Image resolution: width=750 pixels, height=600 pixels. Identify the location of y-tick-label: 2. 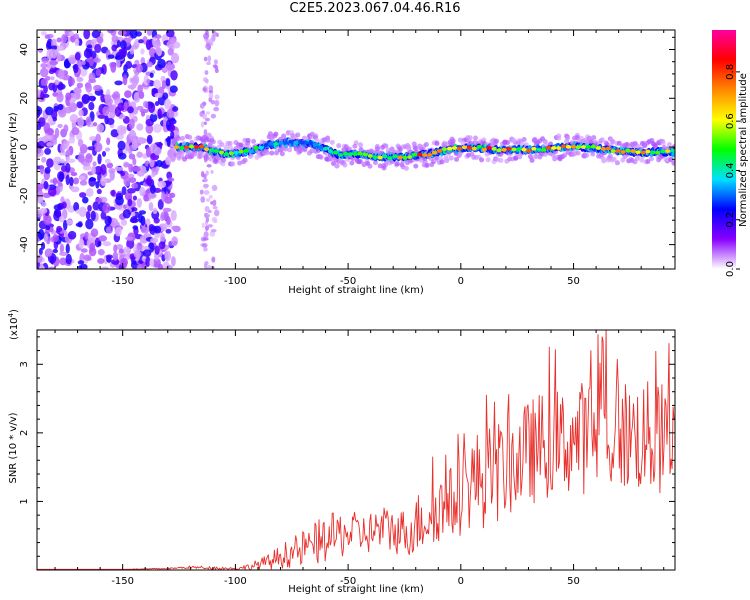
(24, 433).